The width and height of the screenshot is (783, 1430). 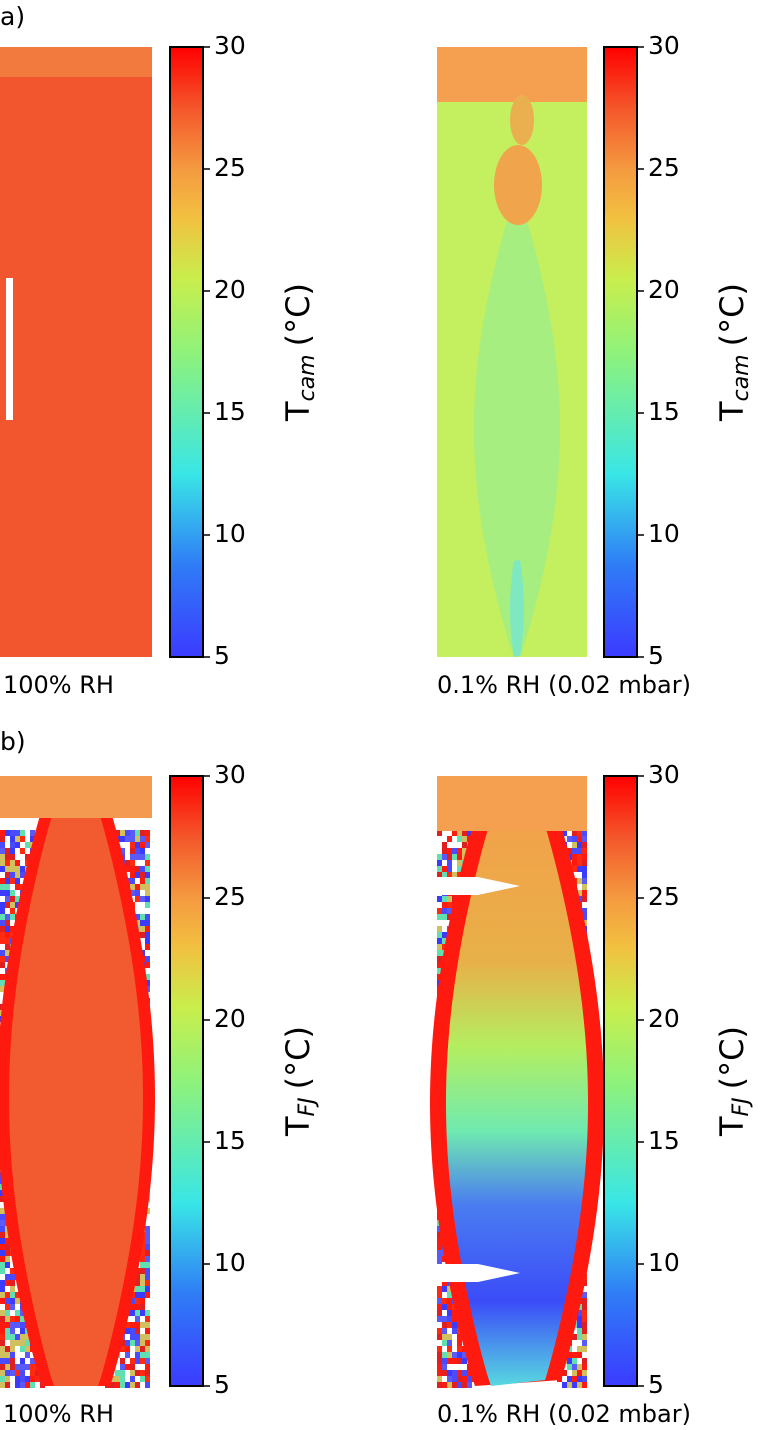 I want to click on colorbar-tick-label: 30, so click(x=230, y=45).